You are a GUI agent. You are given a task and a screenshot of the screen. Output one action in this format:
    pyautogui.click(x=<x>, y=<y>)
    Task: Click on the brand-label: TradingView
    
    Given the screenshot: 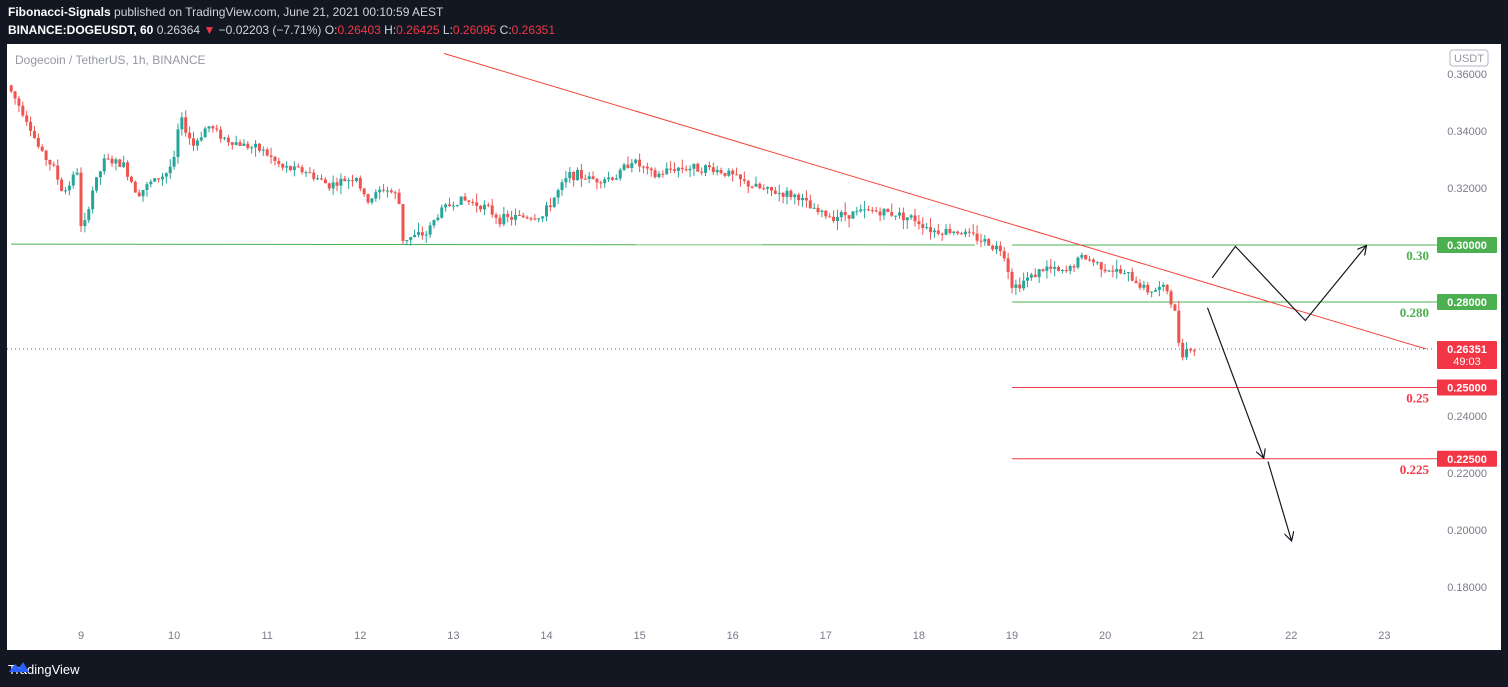 What is the action you would take?
    pyautogui.click(x=44, y=669)
    